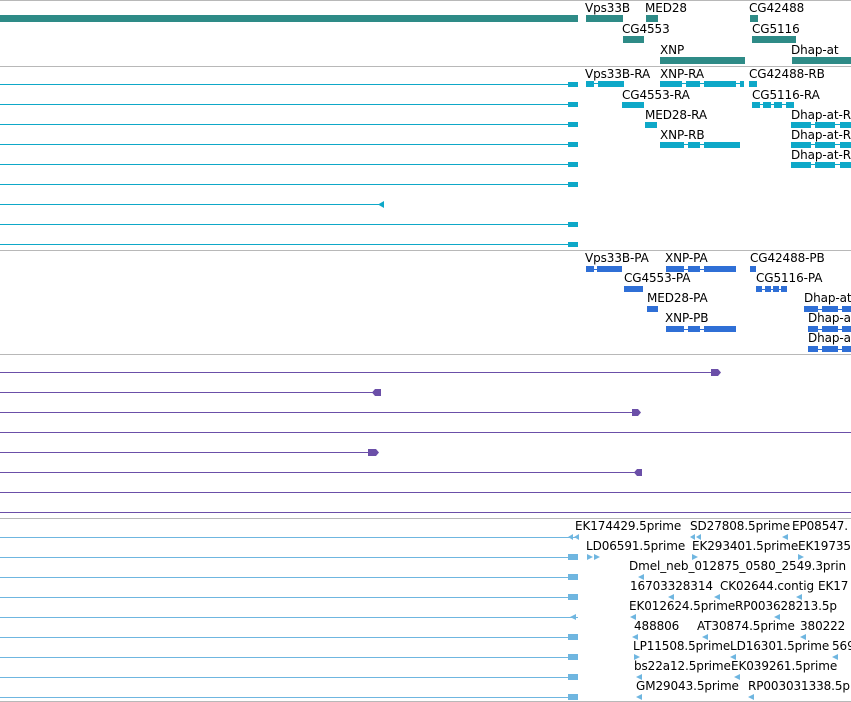 The width and height of the screenshot is (851, 702). Describe the element at coordinates (672, 50) in the screenshot. I see `gene-label: XNP` at that location.